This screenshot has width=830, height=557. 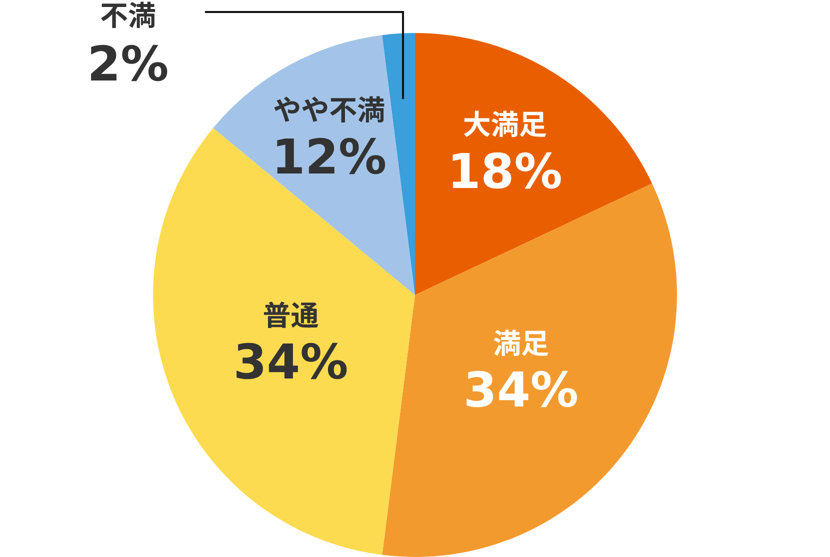 I want to click on data-label: 12%, so click(x=329, y=157).